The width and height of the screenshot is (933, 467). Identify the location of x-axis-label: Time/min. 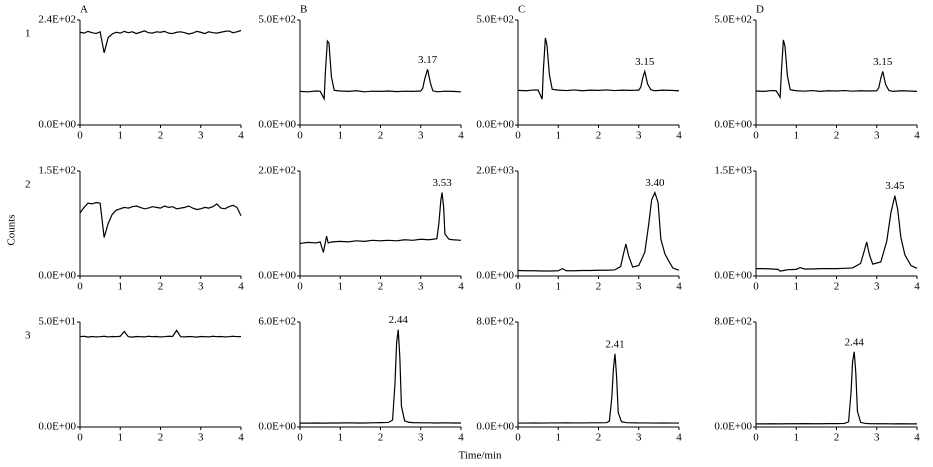
(480, 456).